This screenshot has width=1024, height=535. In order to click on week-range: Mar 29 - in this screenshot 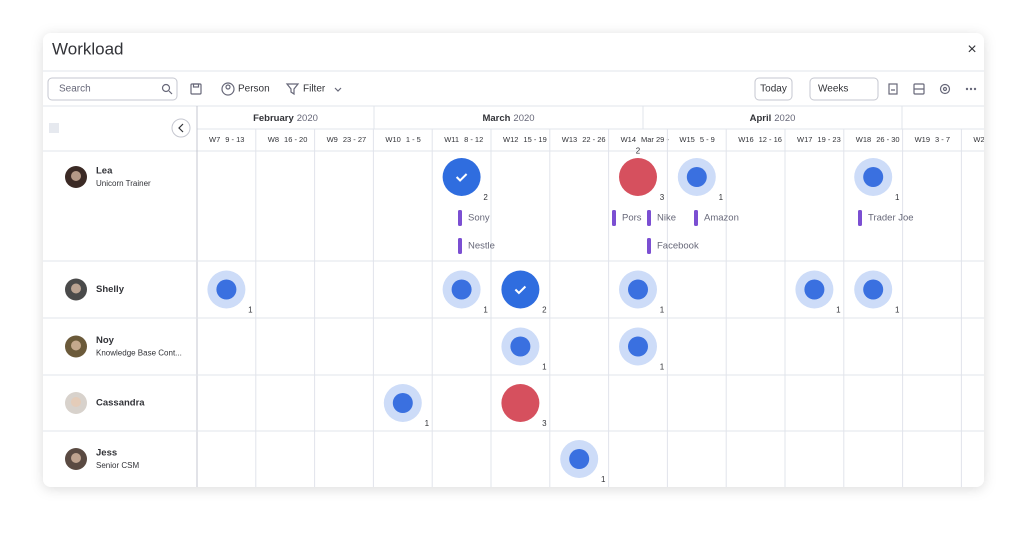, I will do `click(655, 139)`.